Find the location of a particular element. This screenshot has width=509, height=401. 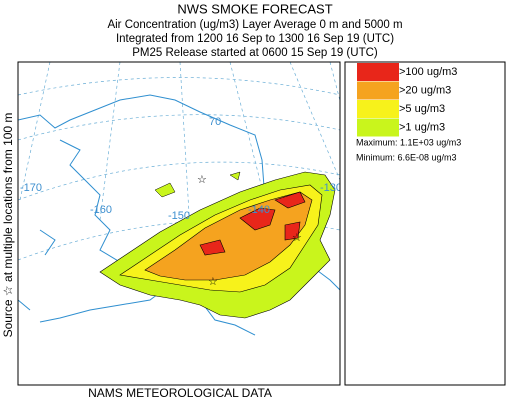

graticule-label: 70 is located at coordinates (215, 122).